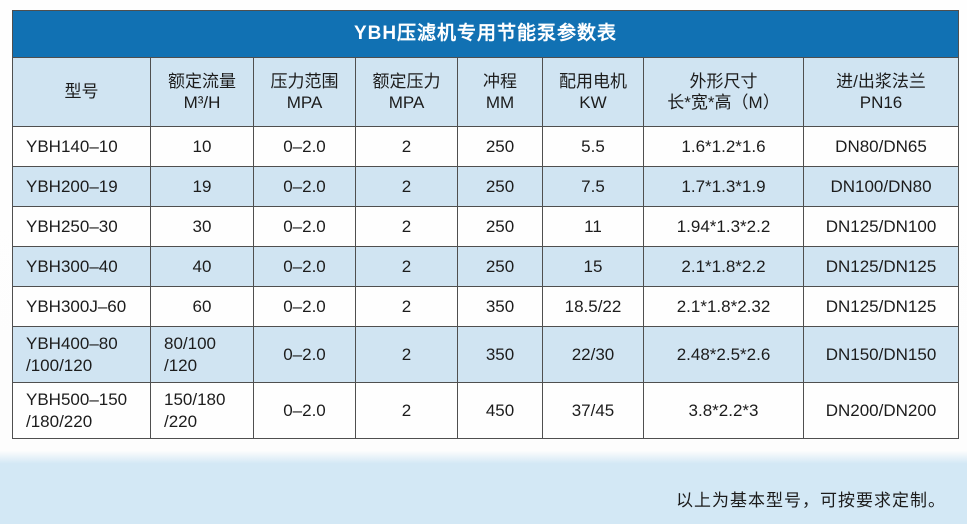  I want to click on cell-dimensions: 1.7*1.3*1.9, so click(723, 186).